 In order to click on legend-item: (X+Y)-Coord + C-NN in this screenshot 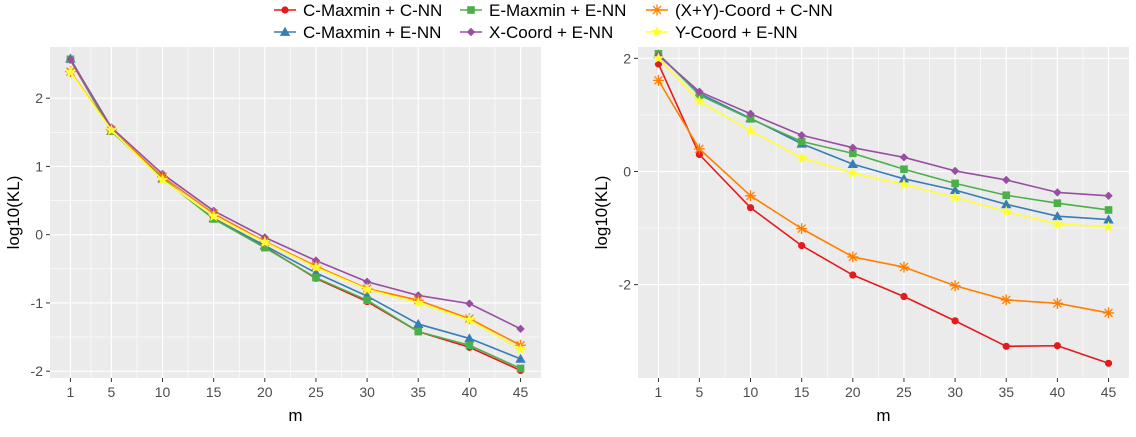, I will do `click(739, 10)`.